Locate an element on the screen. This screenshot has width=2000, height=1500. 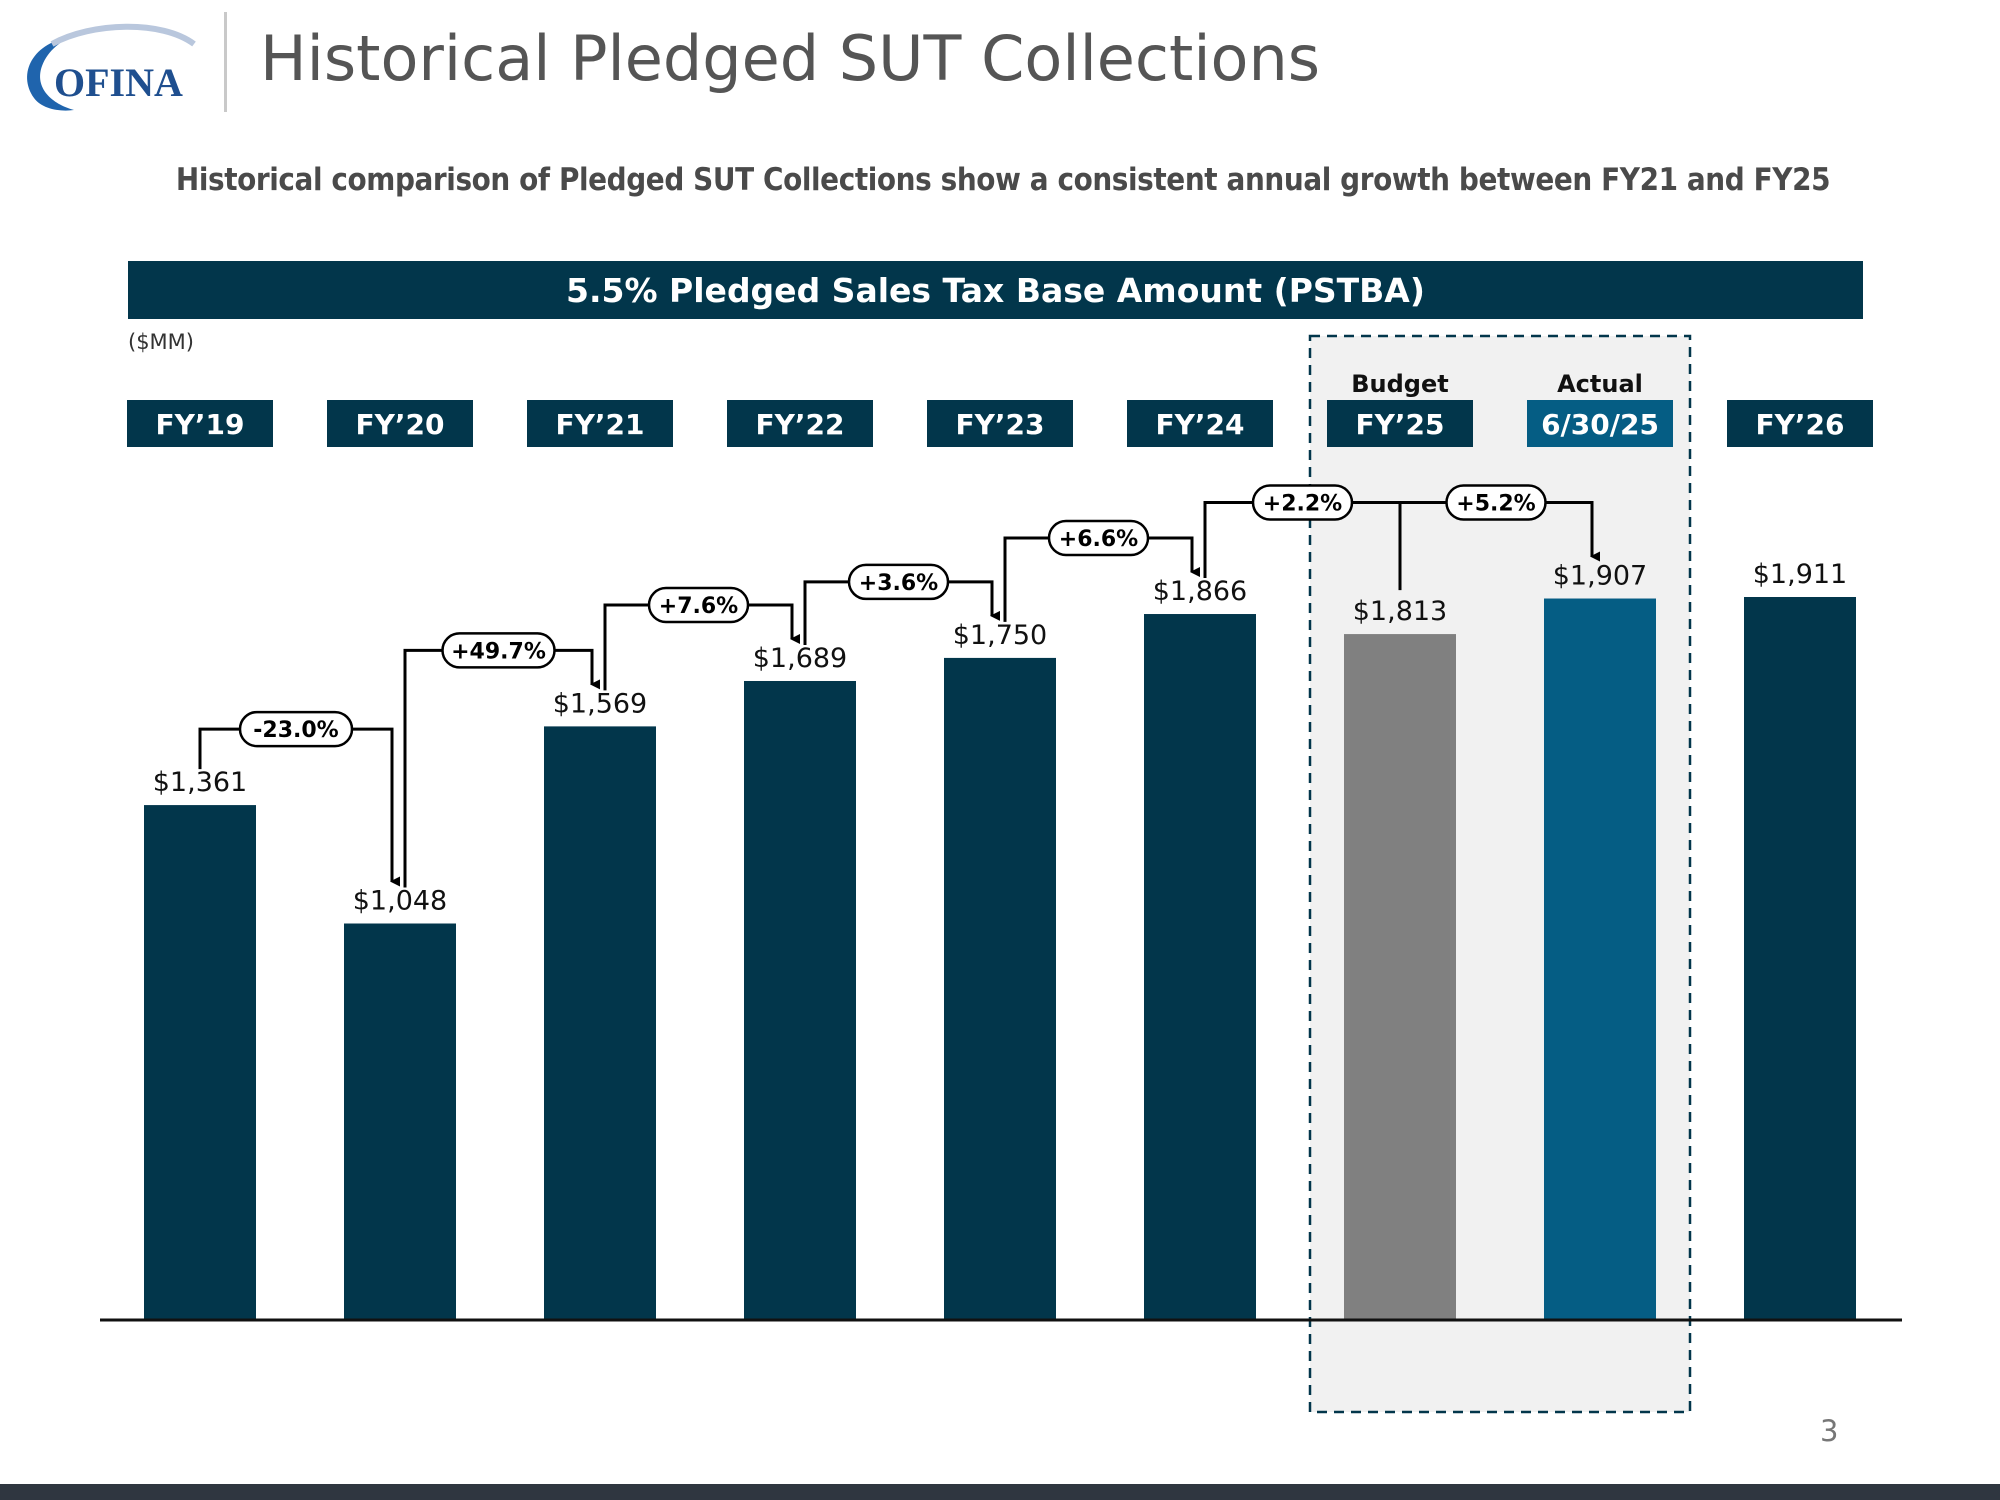
logo-text: OFINA is located at coordinates (118, 82).